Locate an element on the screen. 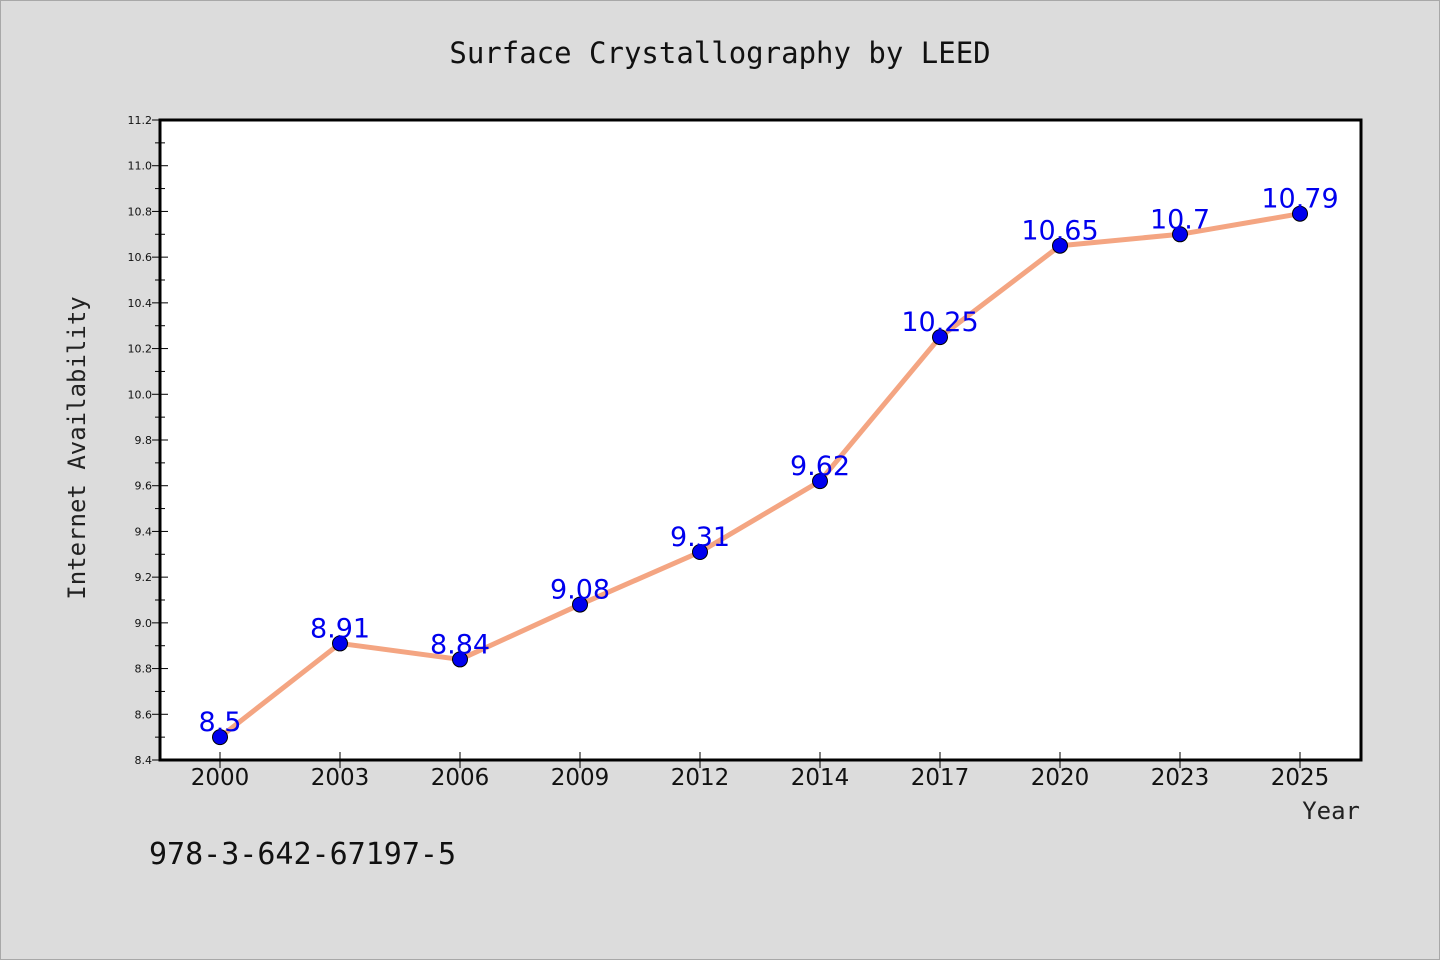 This screenshot has width=1440, height=960. x-tick-label: 2025 is located at coordinates (1300, 778).